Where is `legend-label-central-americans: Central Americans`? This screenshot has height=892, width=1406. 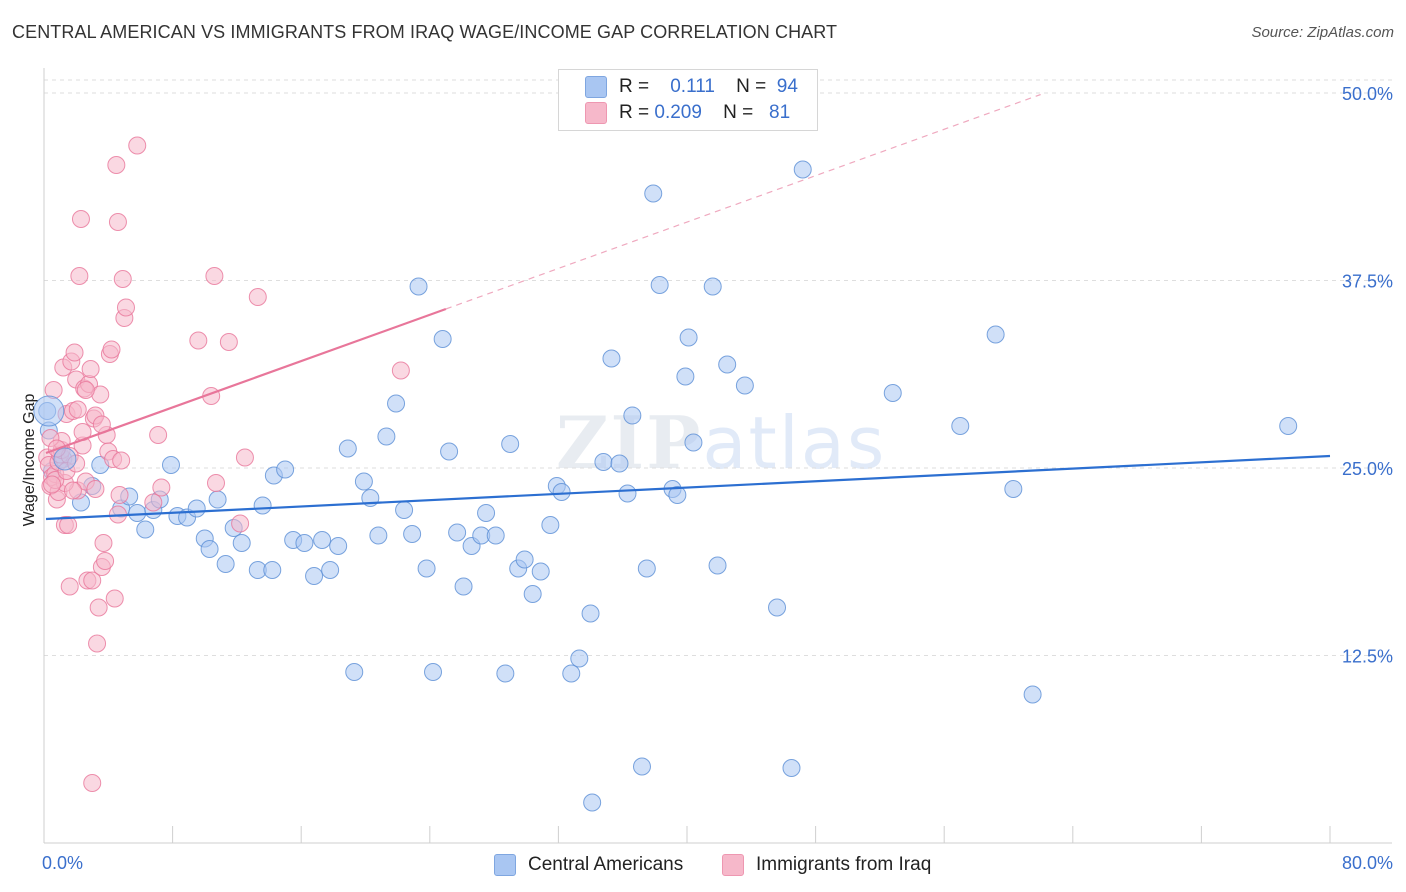
legend-label-central-americans: Central Americans is located at coordinates (606, 864).